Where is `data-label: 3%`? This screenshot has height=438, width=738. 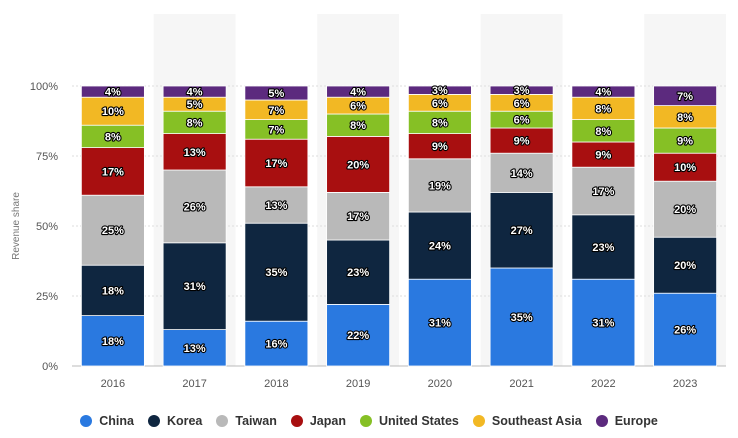
data-label: 3% is located at coordinates (440, 91).